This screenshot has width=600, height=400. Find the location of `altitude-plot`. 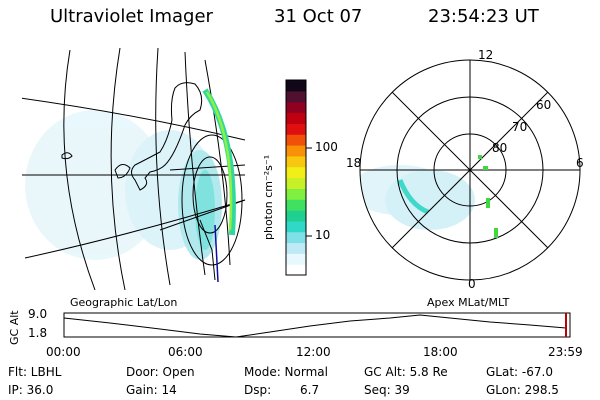

altitude-plot is located at coordinates (317, 325).